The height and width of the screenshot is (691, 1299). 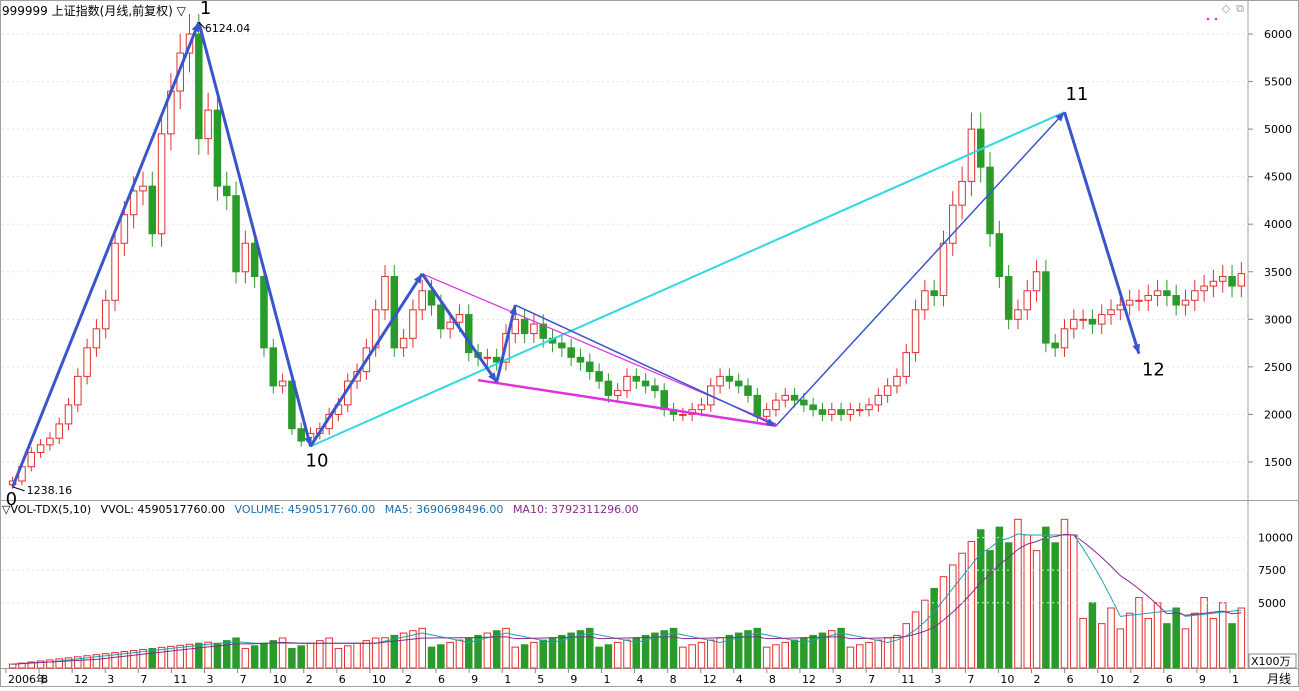 What do you see at coordinates (112, 11) in the screenshot?
I see `symbol-name: 上证指数(月线,前复权)` at bounding box center [112, 11].